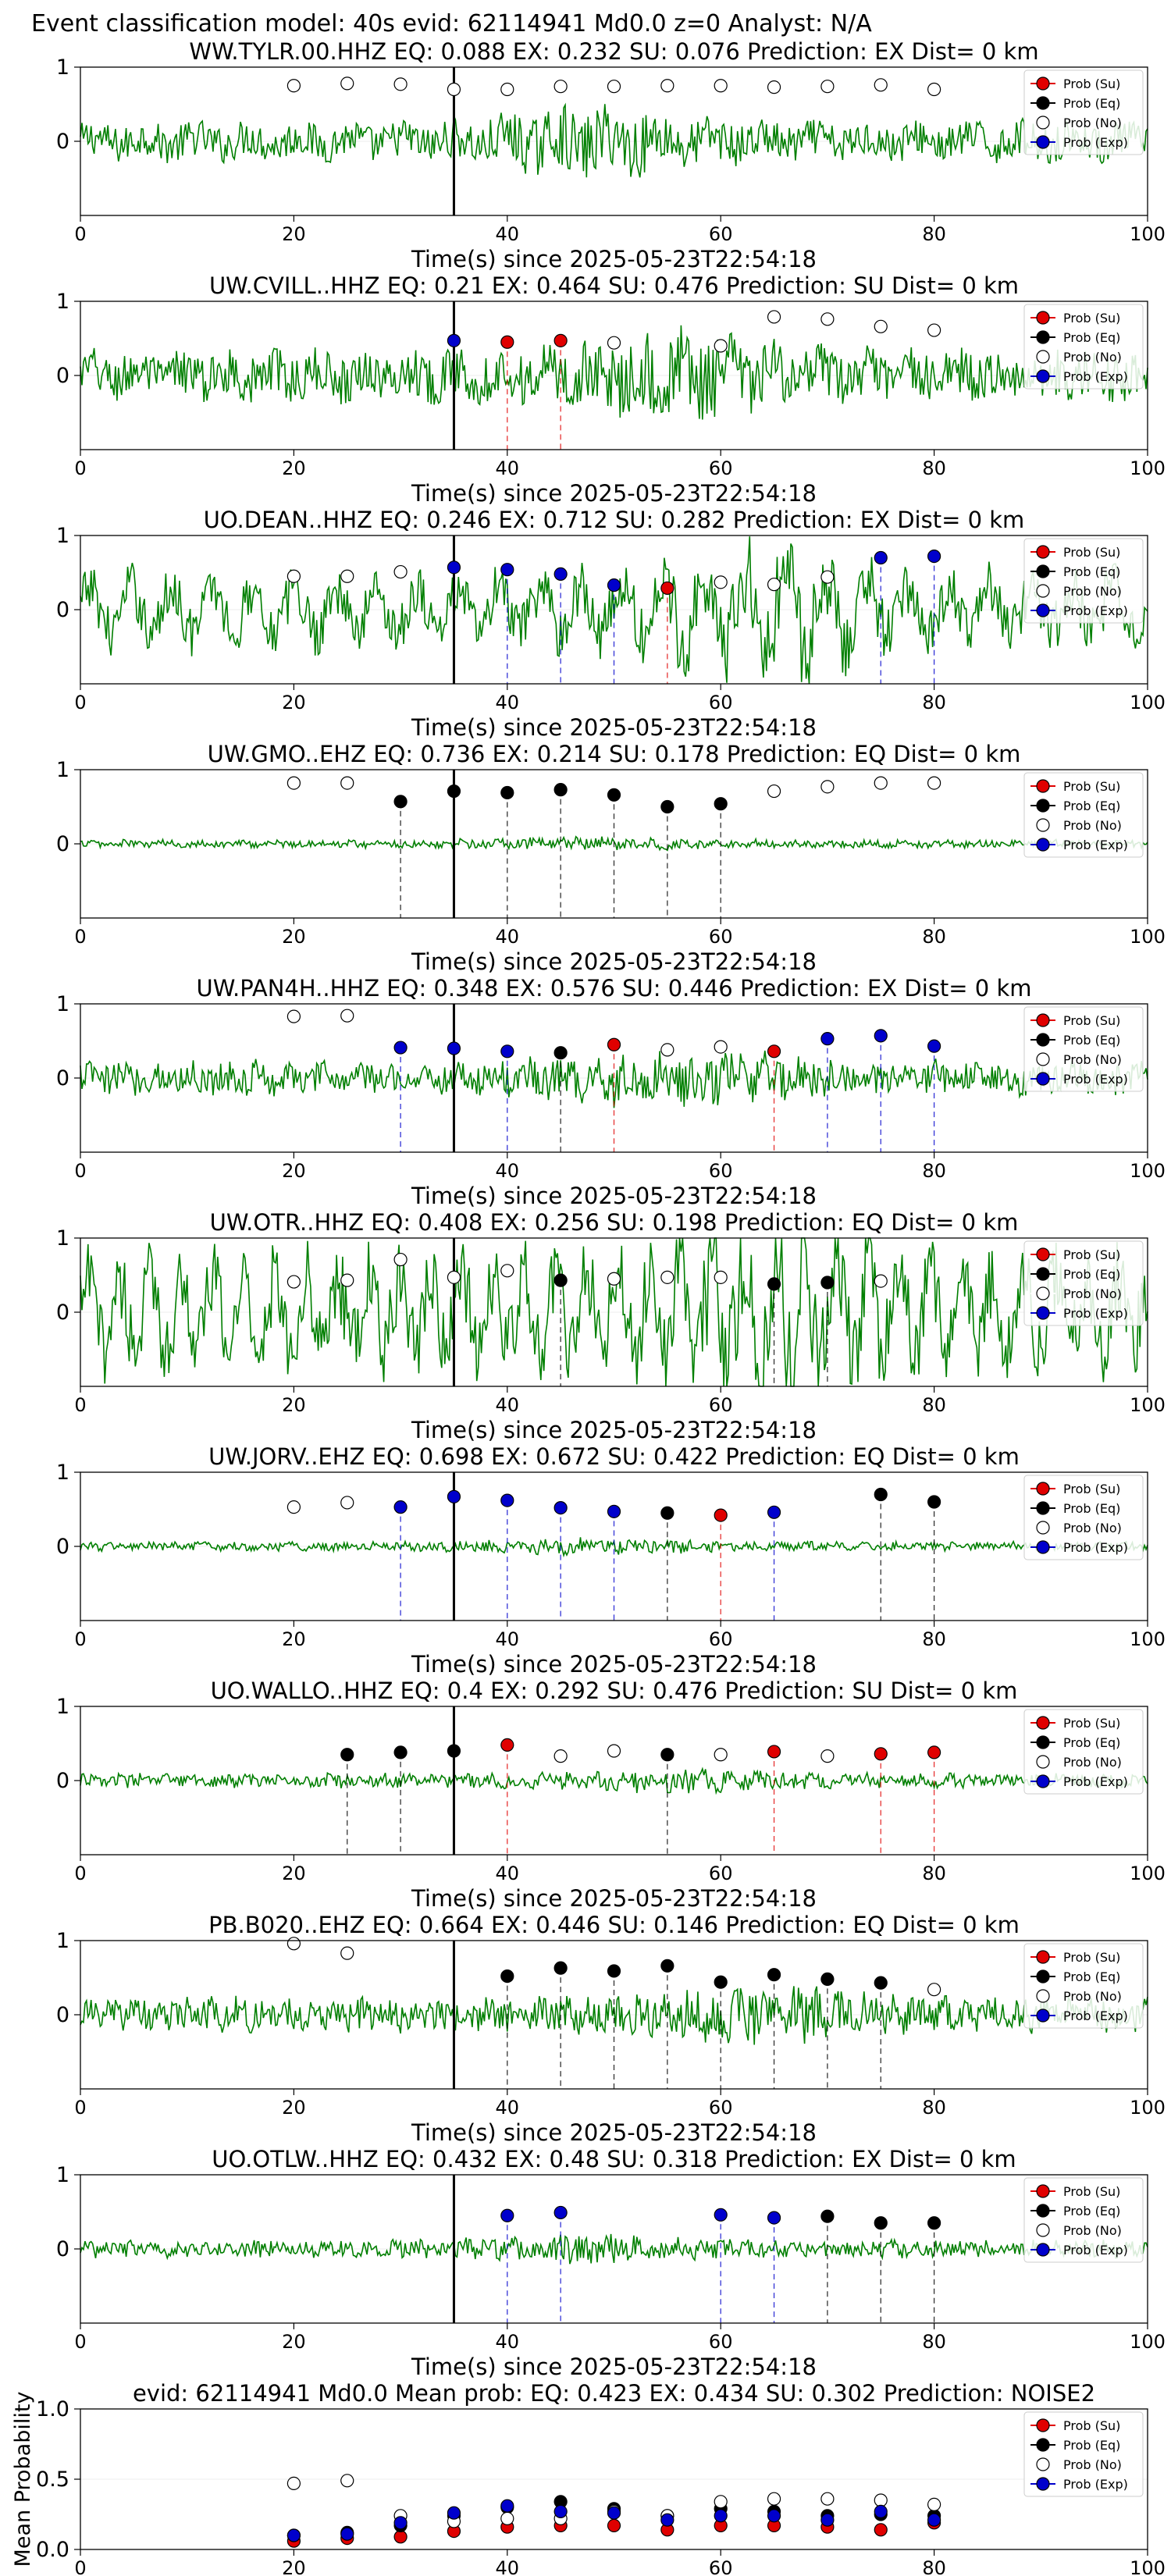 The image size is (1171, 2576). I want to click on y-tick-label: 0.0, so click(52, 2550).